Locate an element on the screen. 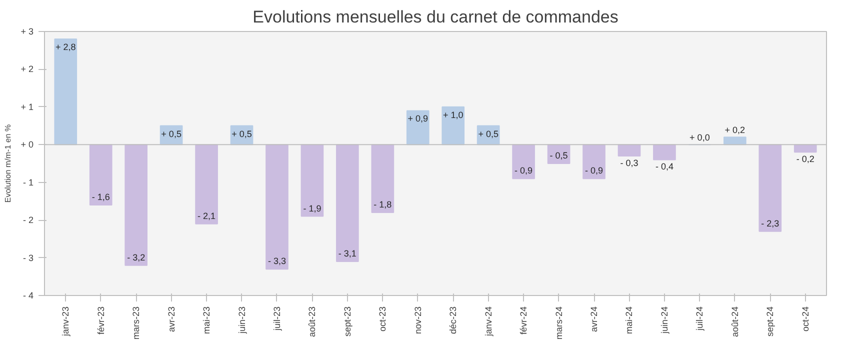  x-tick-label: août-23 is located at coordinates (312, 322).